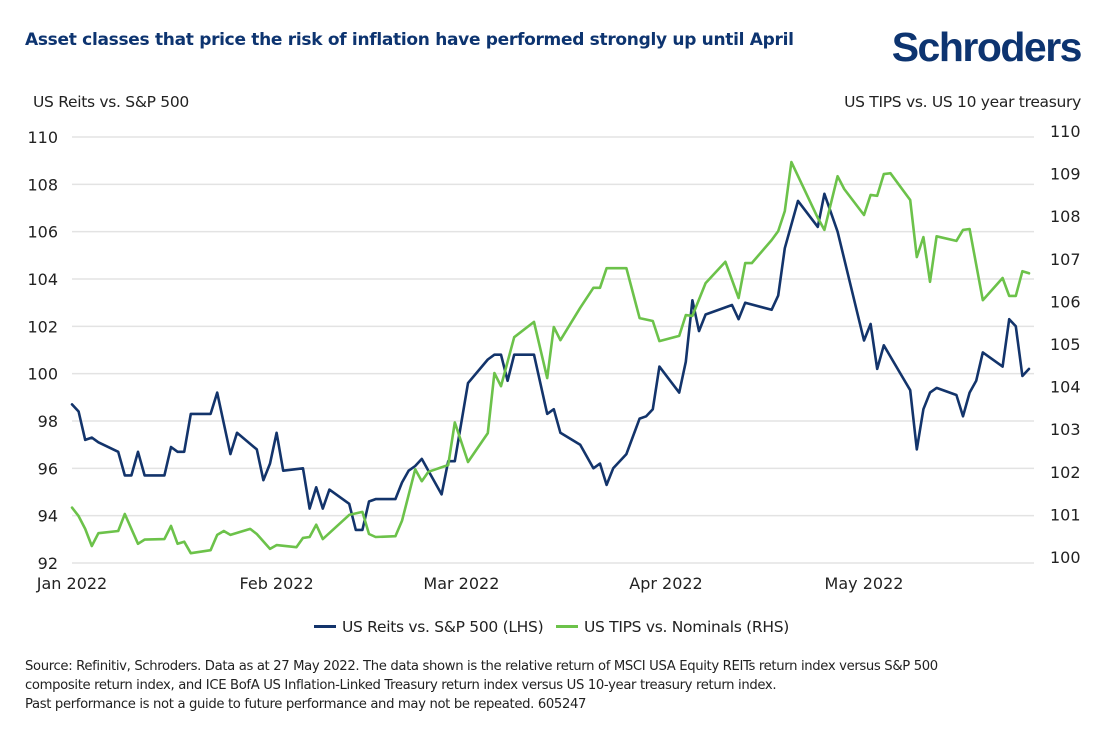  Describe the element at coordinates (665, 583) in the screenshot. I see `x-tick-label: Apr 2022` at that location.